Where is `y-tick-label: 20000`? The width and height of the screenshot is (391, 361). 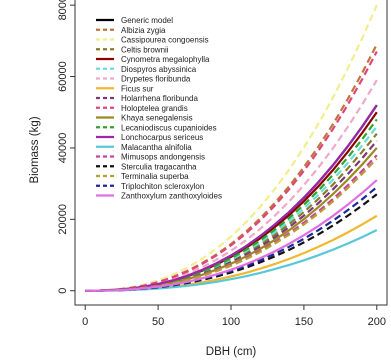 y-tick-label: 20000 is located at coordinates (63, 219).